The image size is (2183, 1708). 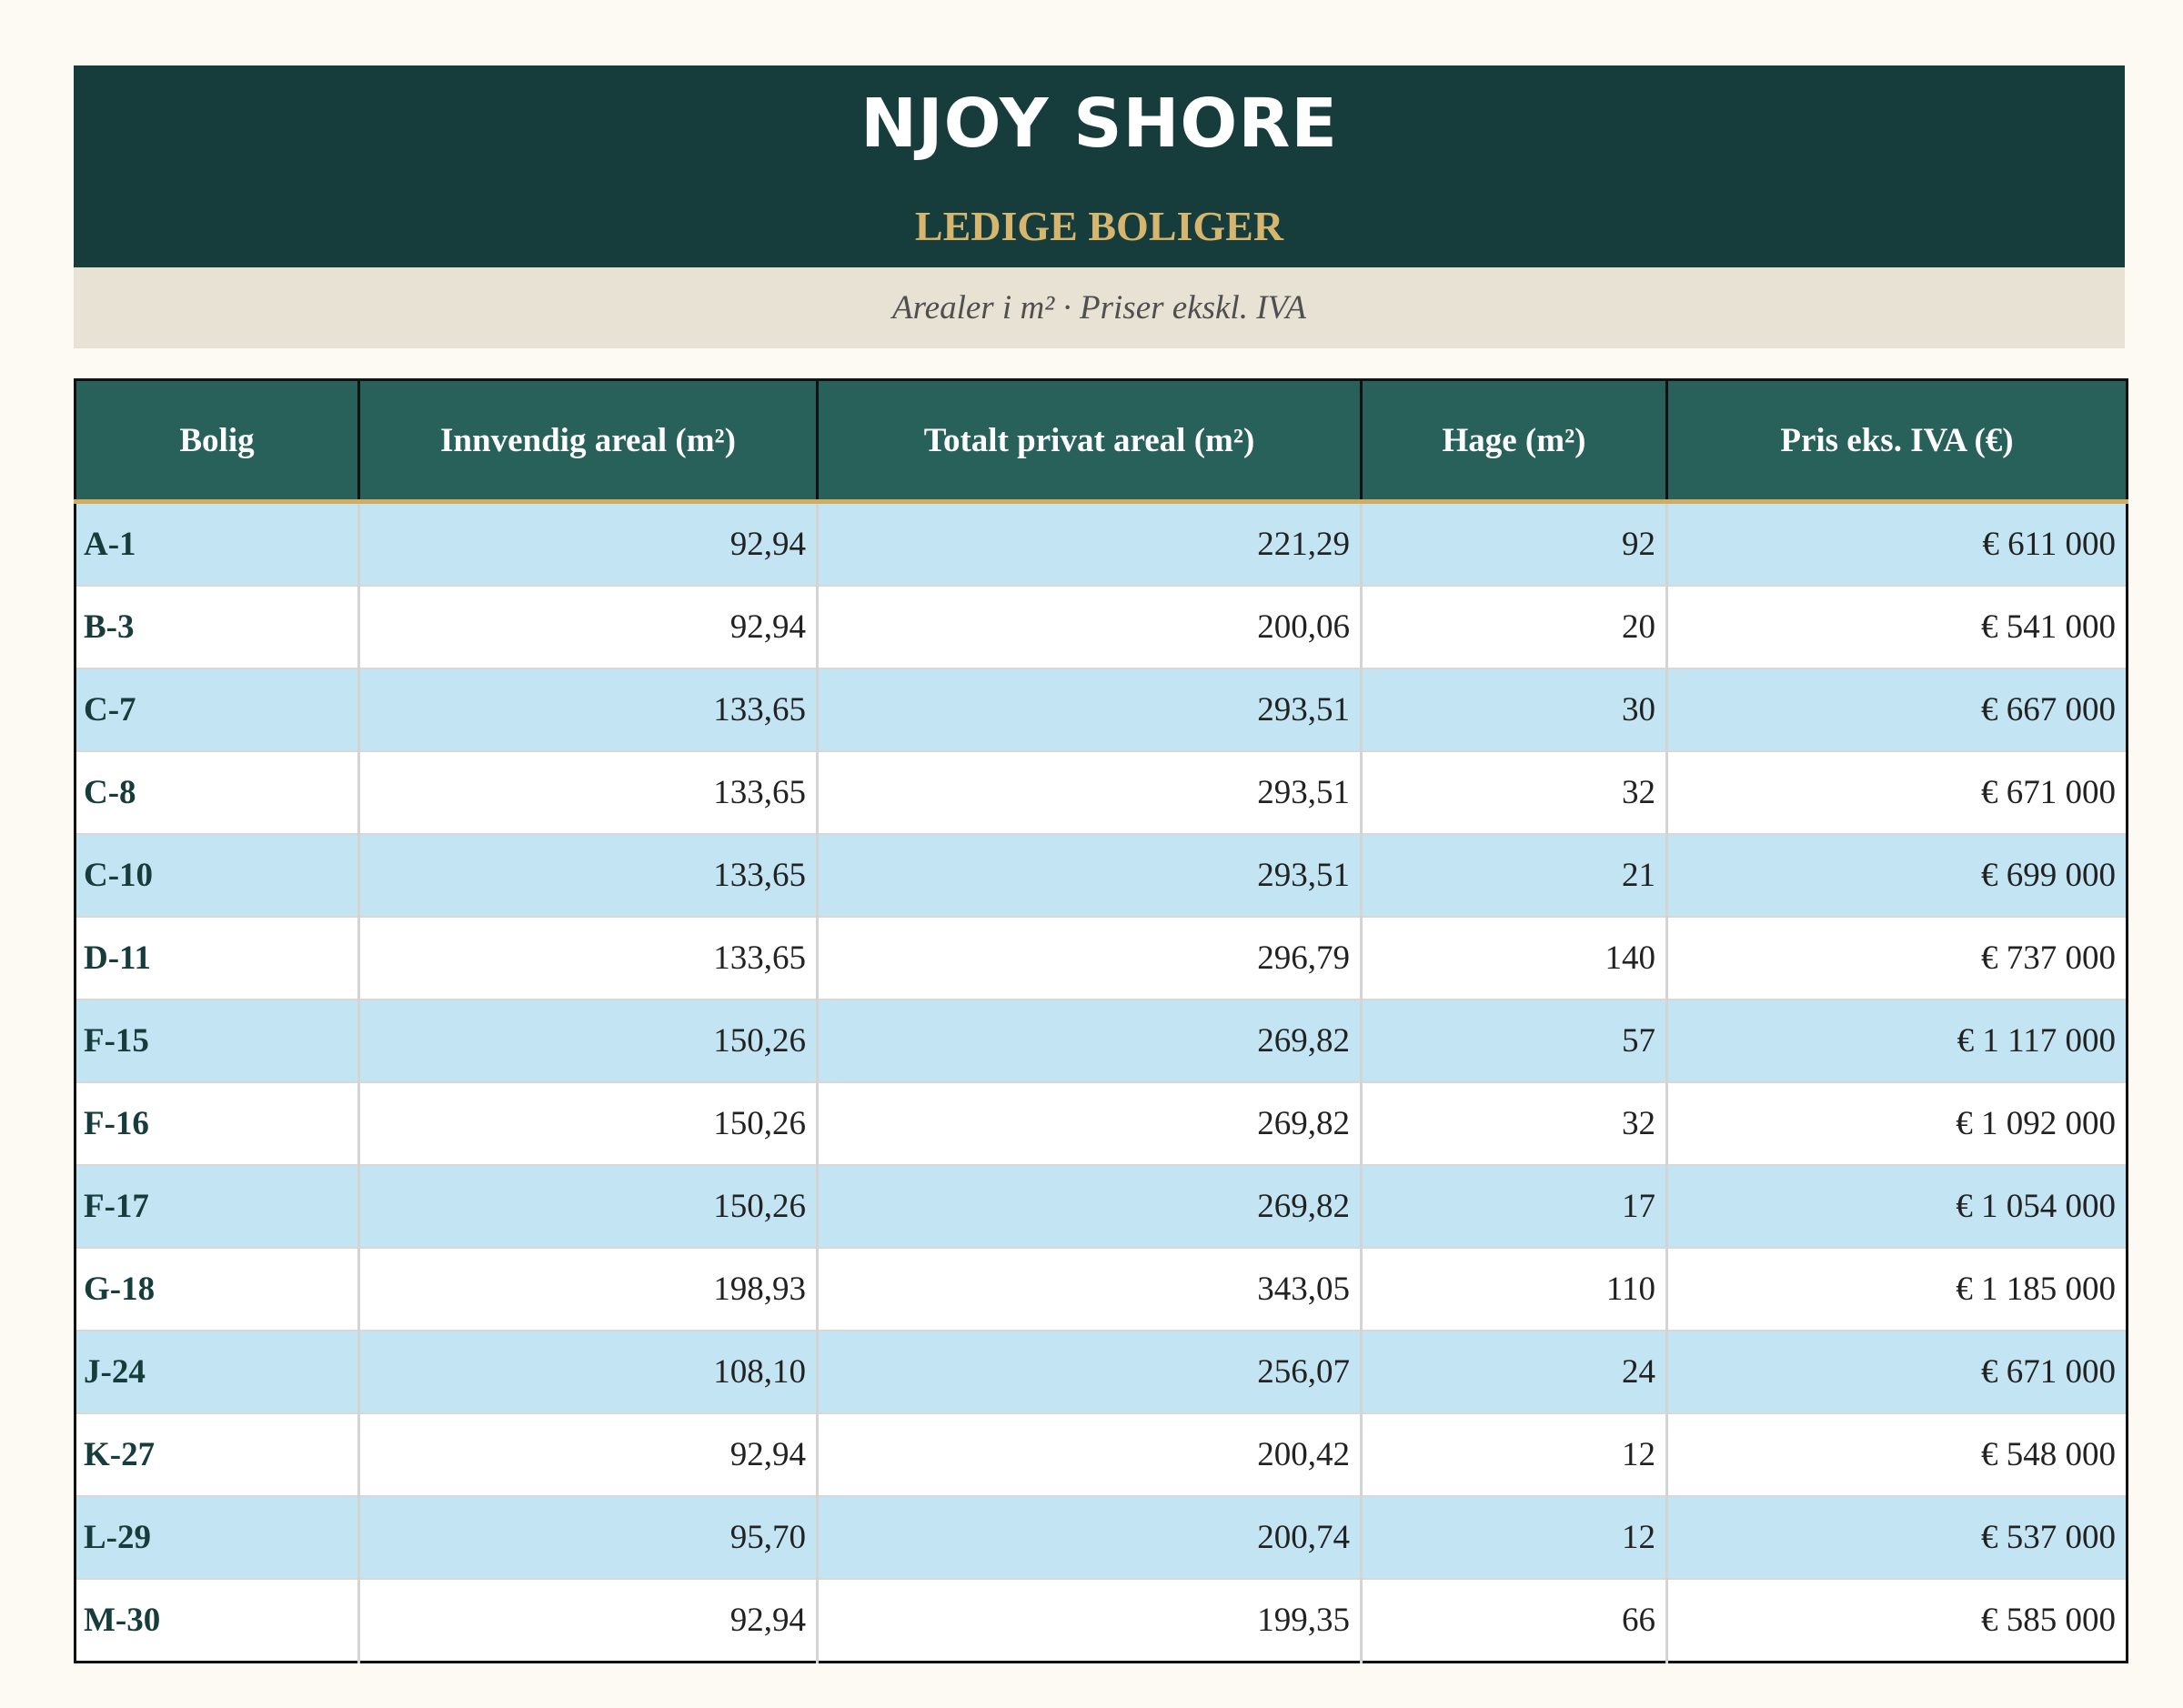 I want to click on table-row: G-18 198,93 343,05 110 € 1 185 000, so click(x=1101, y=1289).